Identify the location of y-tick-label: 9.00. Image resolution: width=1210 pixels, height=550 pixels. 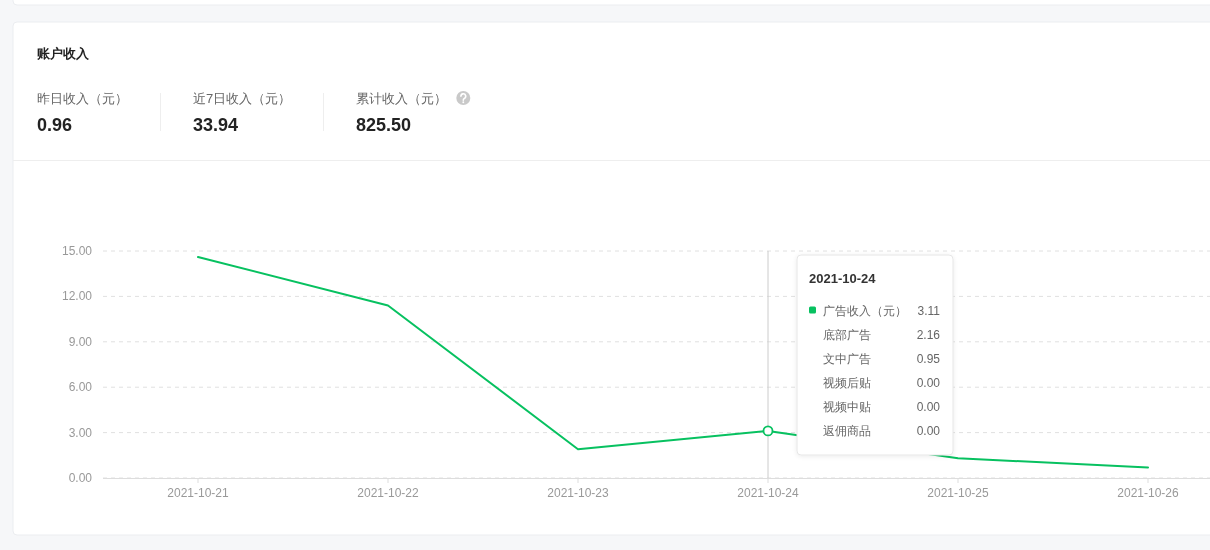
(80, 341).